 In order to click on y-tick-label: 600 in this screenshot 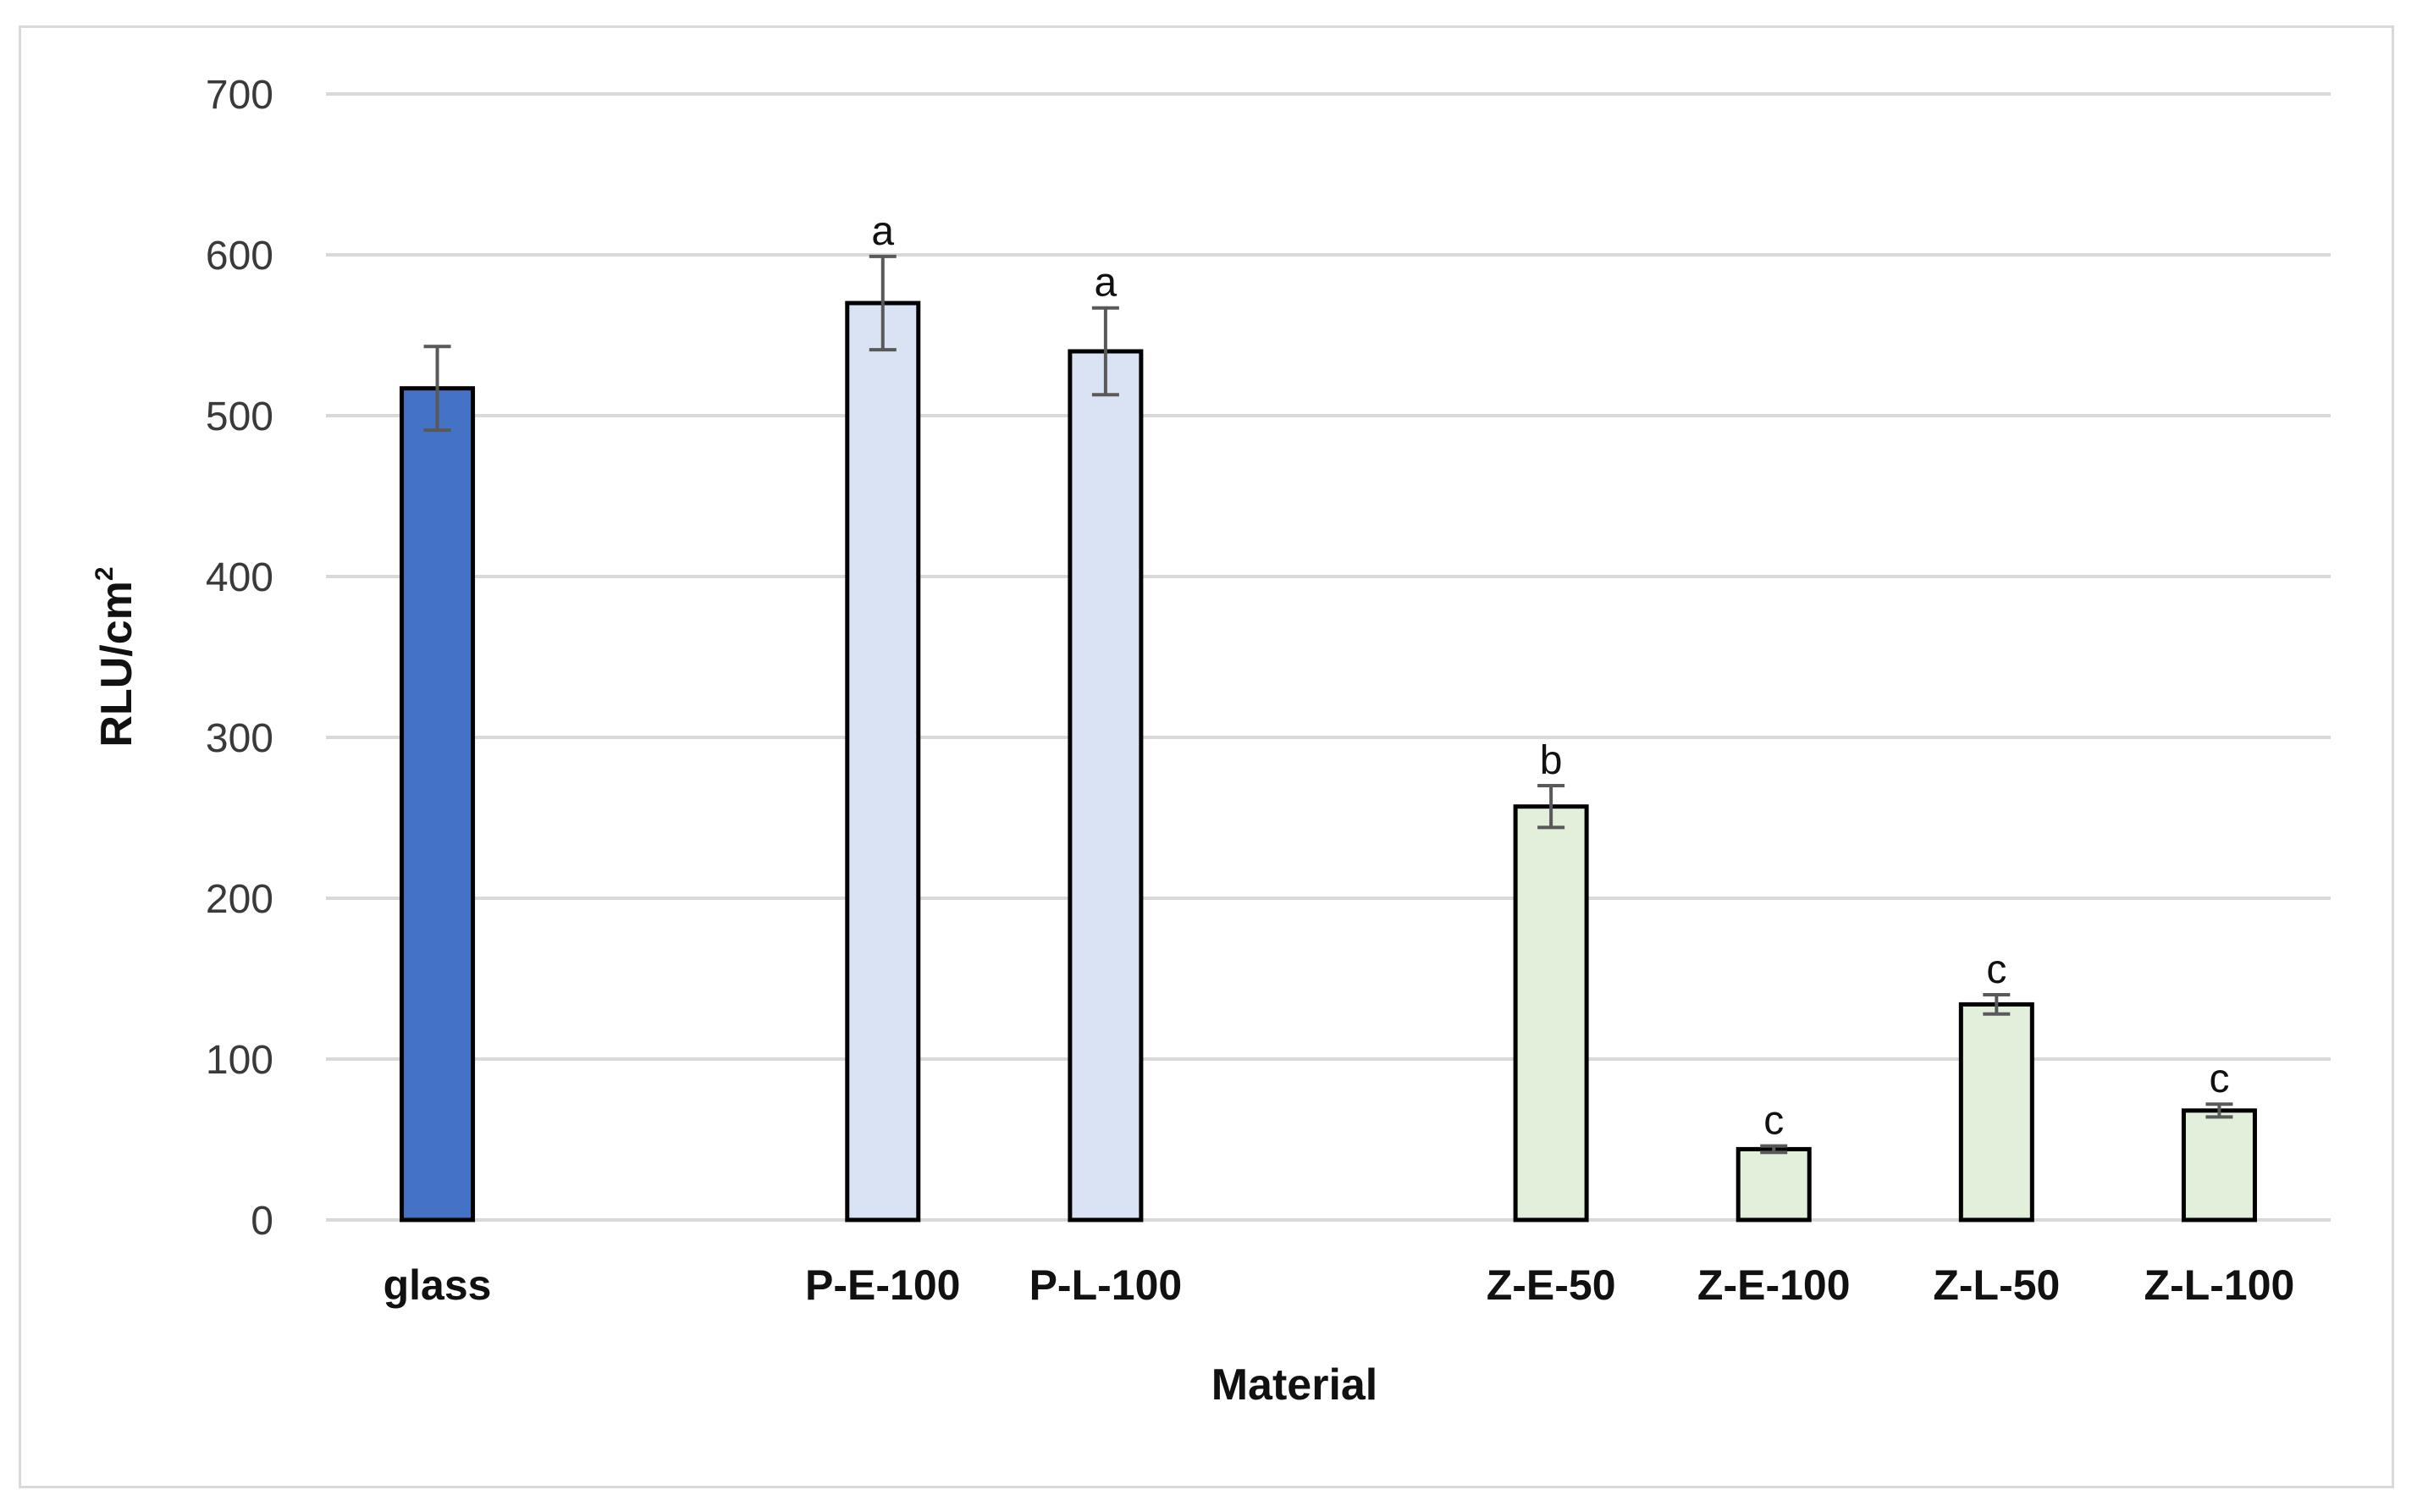, I will do `click(240, 256)`.